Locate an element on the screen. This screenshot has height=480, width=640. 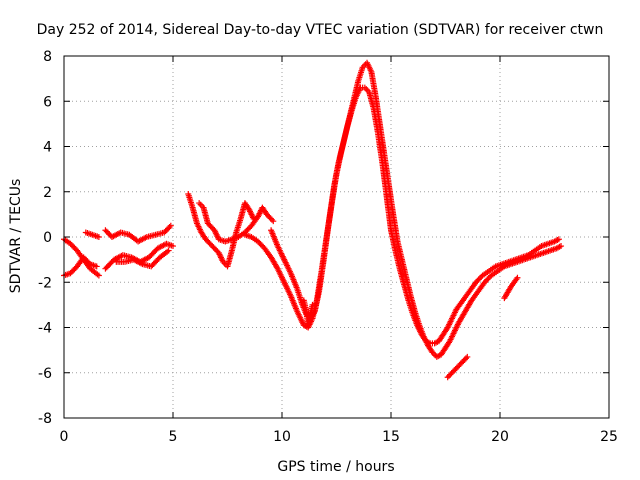
y-tick-label: 6 is located at coordinates (47, 102).